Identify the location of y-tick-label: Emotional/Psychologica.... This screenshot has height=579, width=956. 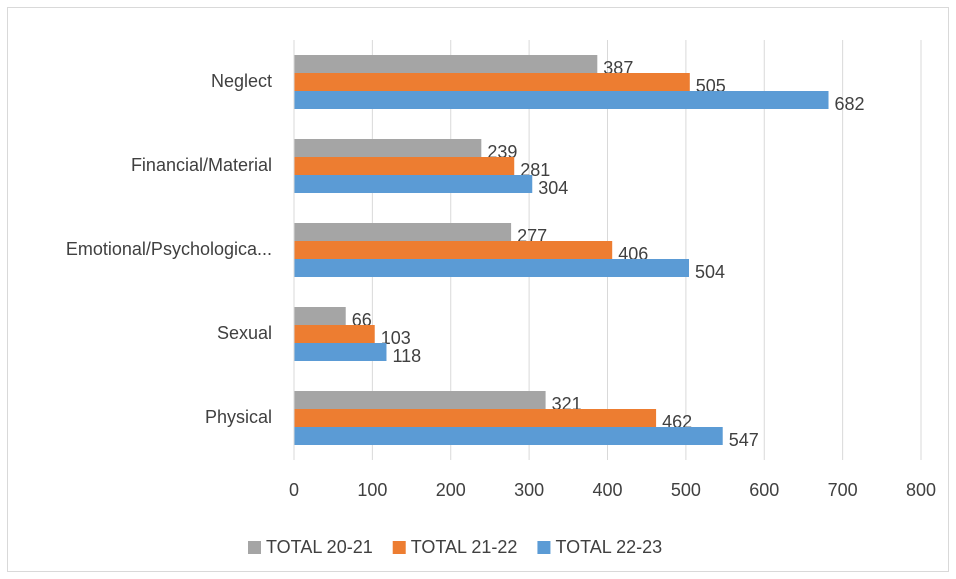
(169, 249).